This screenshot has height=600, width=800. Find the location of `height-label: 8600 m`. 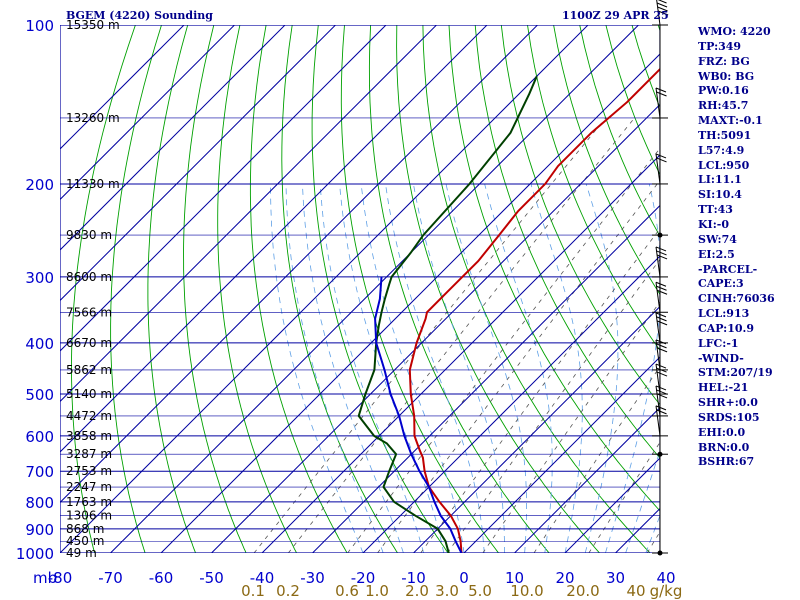

height-label: 8600 m is located at coordinates (89, 277).